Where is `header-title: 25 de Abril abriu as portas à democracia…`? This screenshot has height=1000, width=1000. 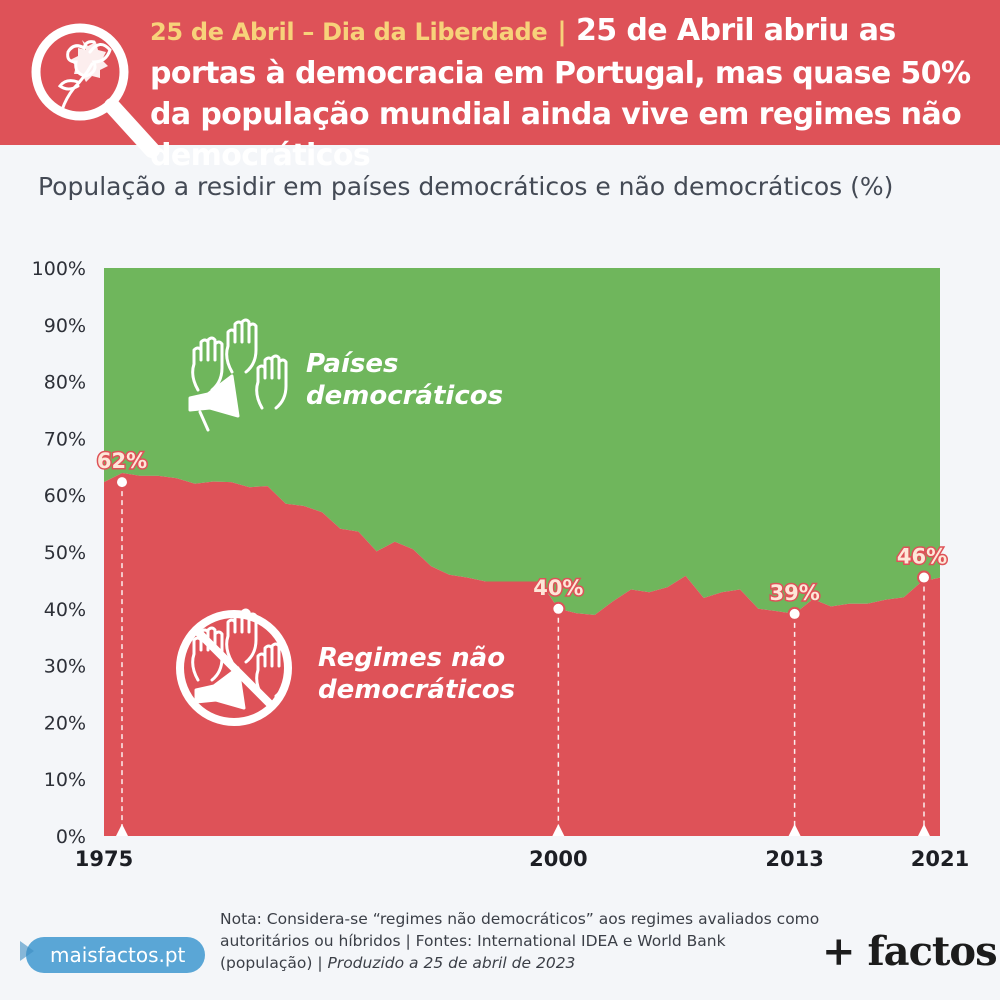 header-title: 25 de Abril abriu as portas à democracia… is located at coordinates (560, 93).